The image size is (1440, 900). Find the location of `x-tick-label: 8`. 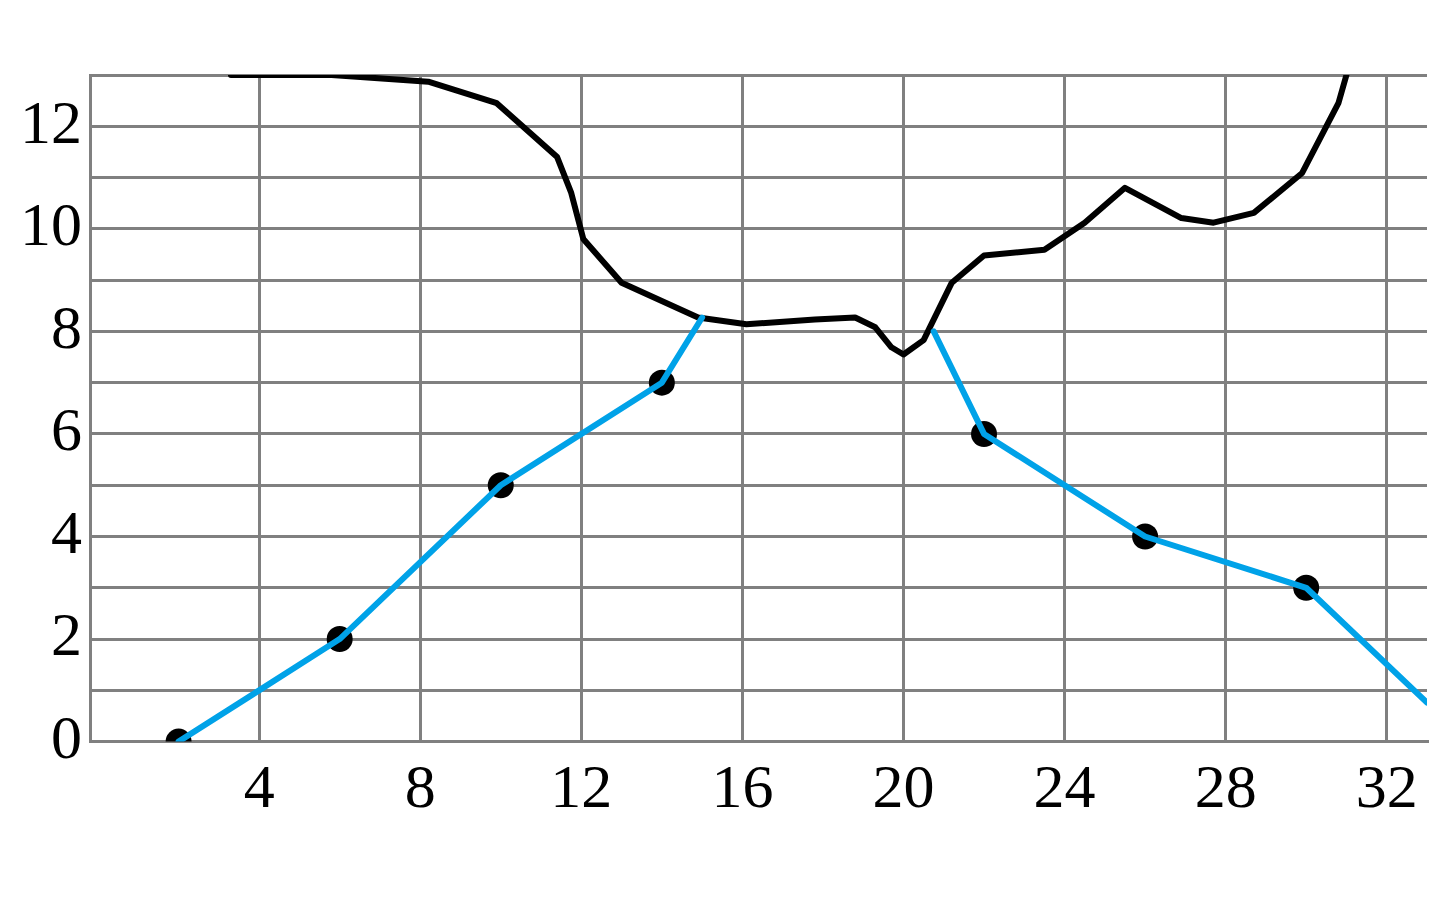

x-tick-label: 8 is located at coordinates (420, 786).